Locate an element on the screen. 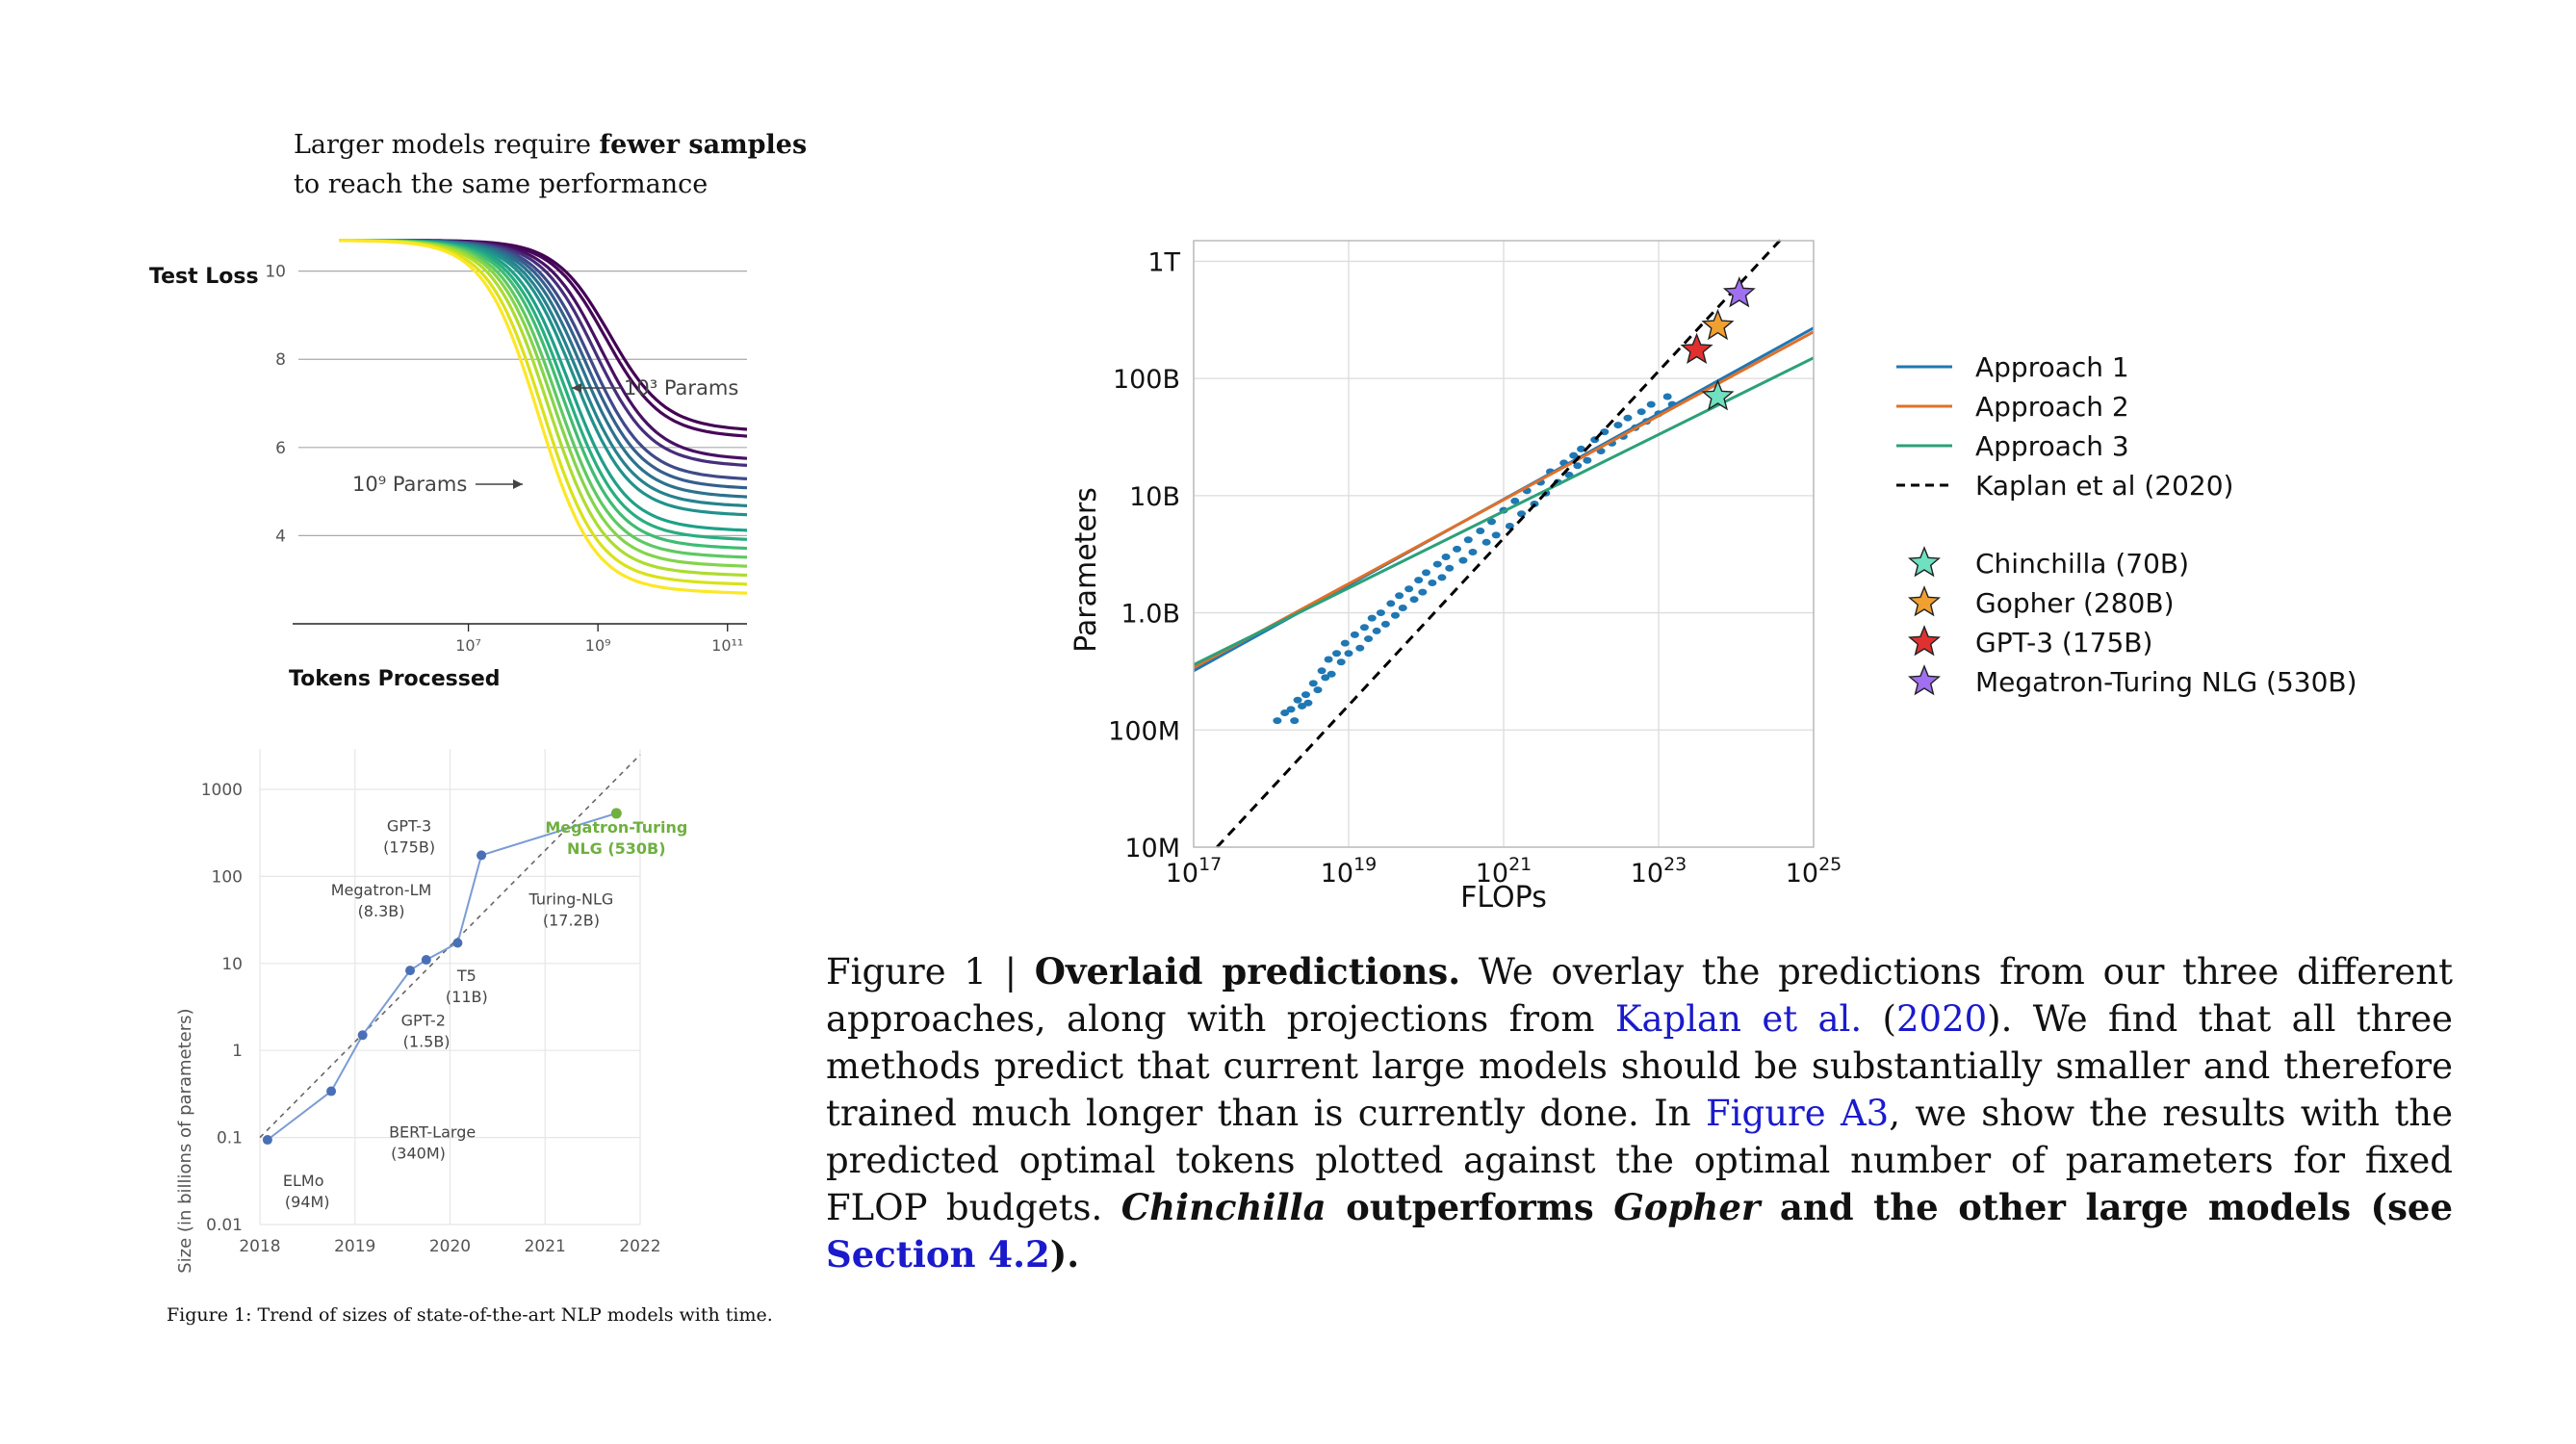 The width and height of the screenshot is (2576, 1444). link-kaplan: Kaplan et al. is located at coordinates (1738, 1019).